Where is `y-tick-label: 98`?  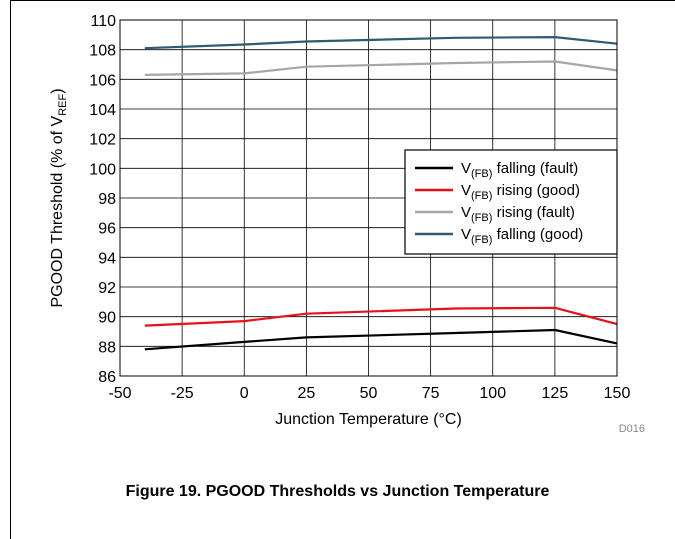
y-tick-label: 98 is located at coordinates (107, 199).